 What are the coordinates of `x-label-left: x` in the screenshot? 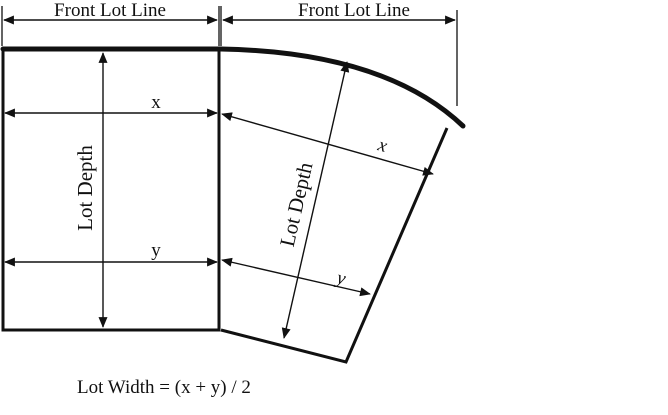 It's located at (156, 102).